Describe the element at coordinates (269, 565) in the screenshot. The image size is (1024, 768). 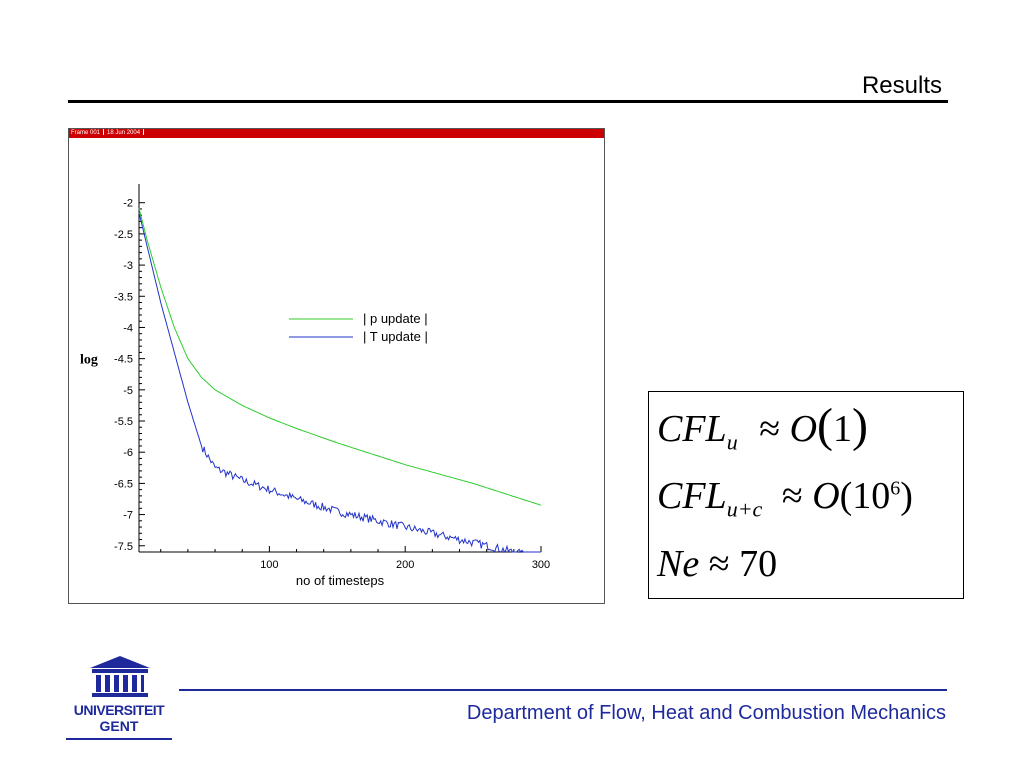
I see `x-tick-label: 100` at that location.